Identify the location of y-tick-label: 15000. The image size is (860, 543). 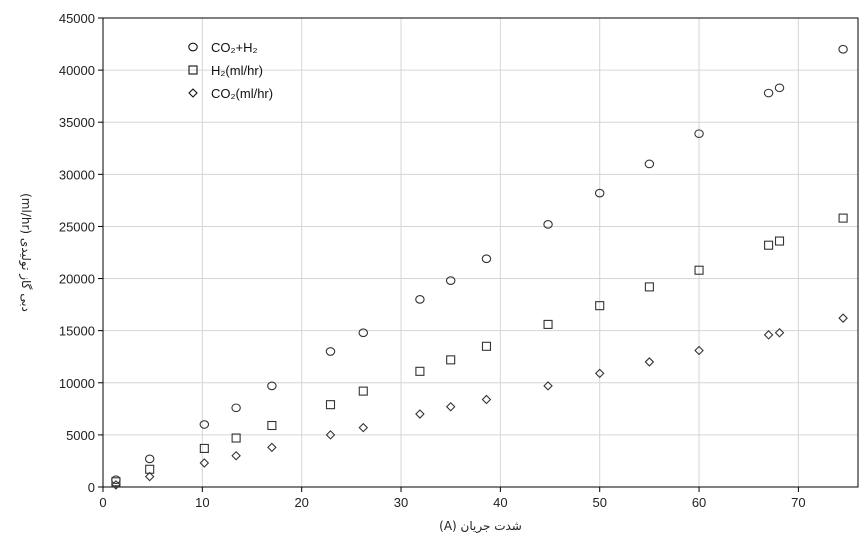
(77, 331).